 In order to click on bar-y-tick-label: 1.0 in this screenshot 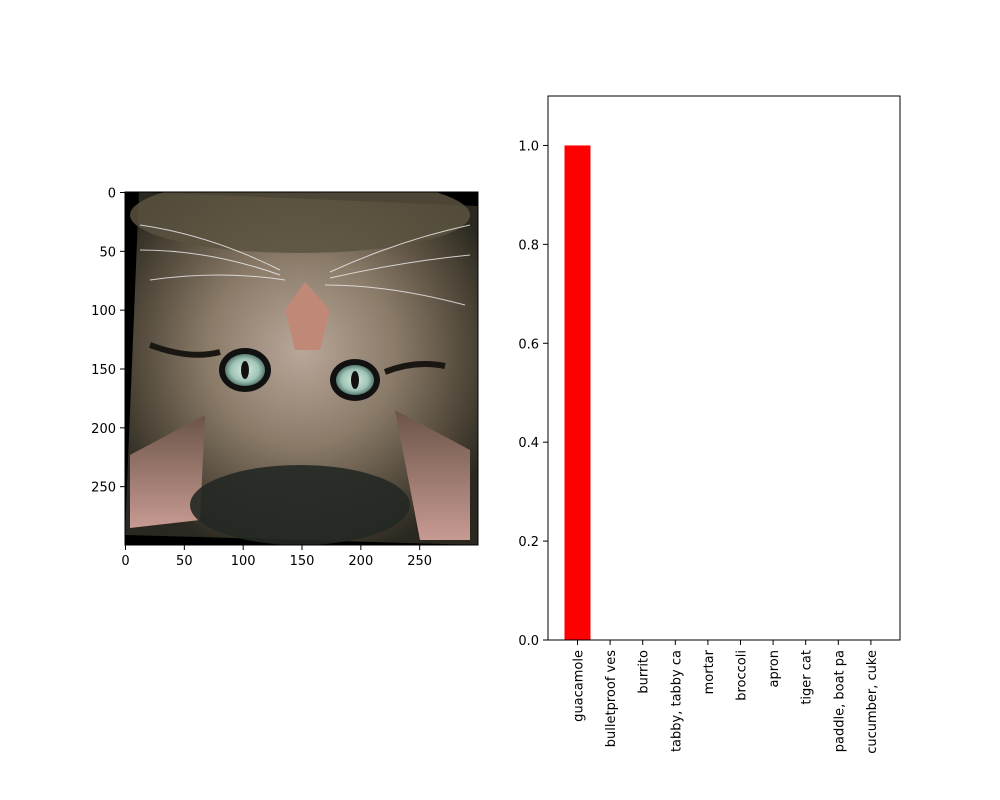, I will do `click(528, 146)`.